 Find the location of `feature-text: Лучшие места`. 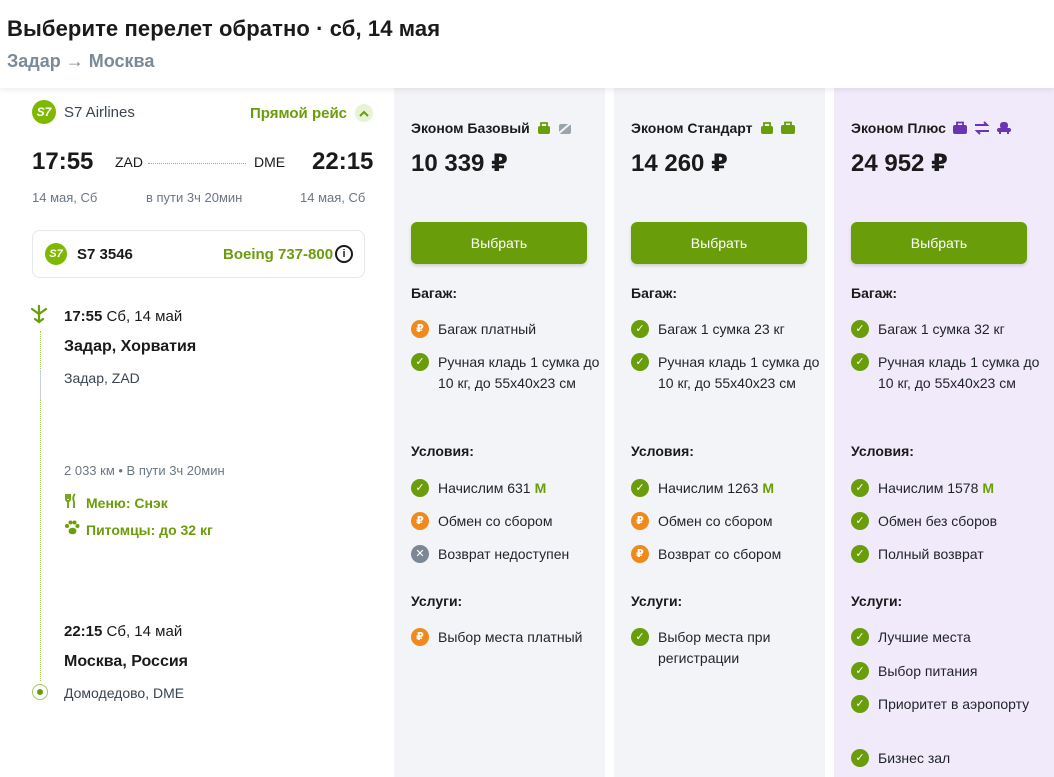

feature-text: Лучшие места is located at coordinates (924, 637).